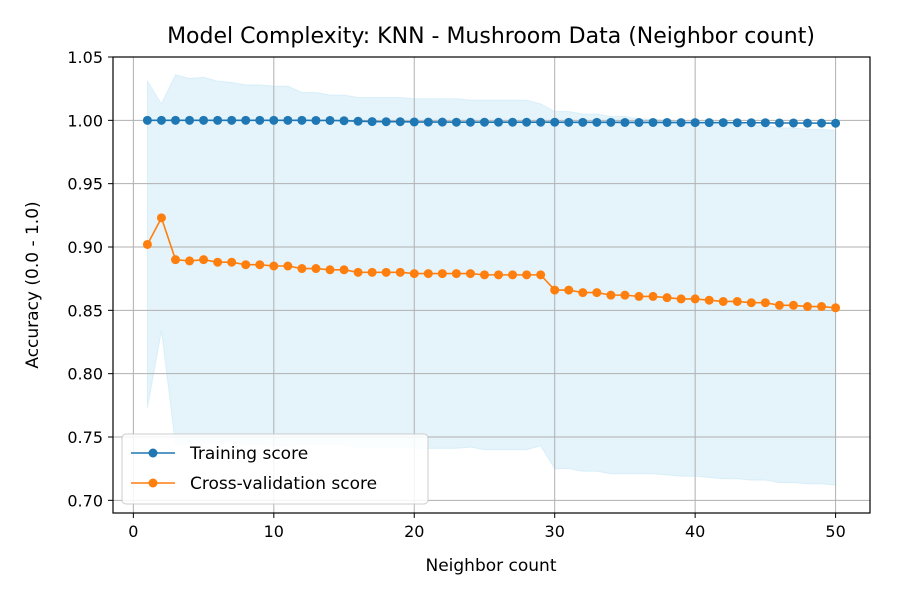 This screenshot has width=900, height=600. I want to click on legend-label-training: Training score, so click(248, 454).